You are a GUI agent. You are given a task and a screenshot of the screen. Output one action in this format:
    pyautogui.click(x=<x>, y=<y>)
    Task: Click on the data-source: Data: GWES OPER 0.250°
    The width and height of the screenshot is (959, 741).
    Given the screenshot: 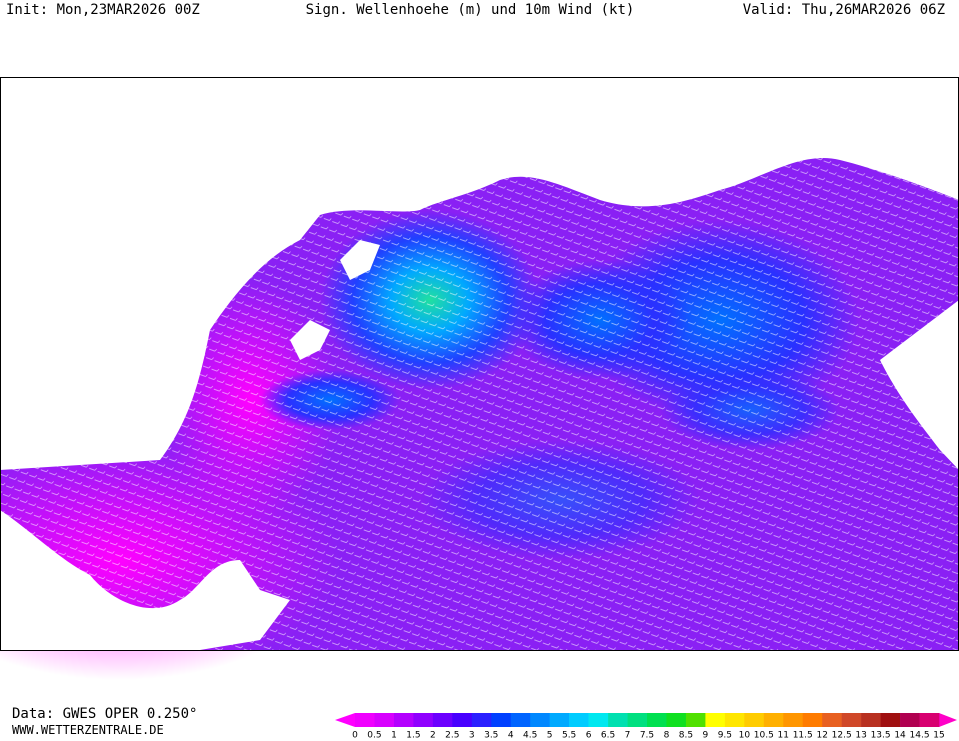 What is the action you would take?
    pyautogui.click(x=104, y=714)
    